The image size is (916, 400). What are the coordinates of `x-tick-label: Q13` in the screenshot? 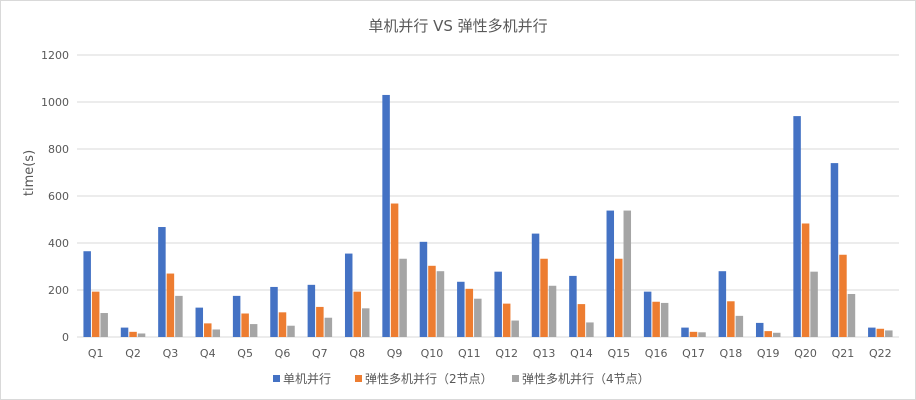 It's located at (544, 353).